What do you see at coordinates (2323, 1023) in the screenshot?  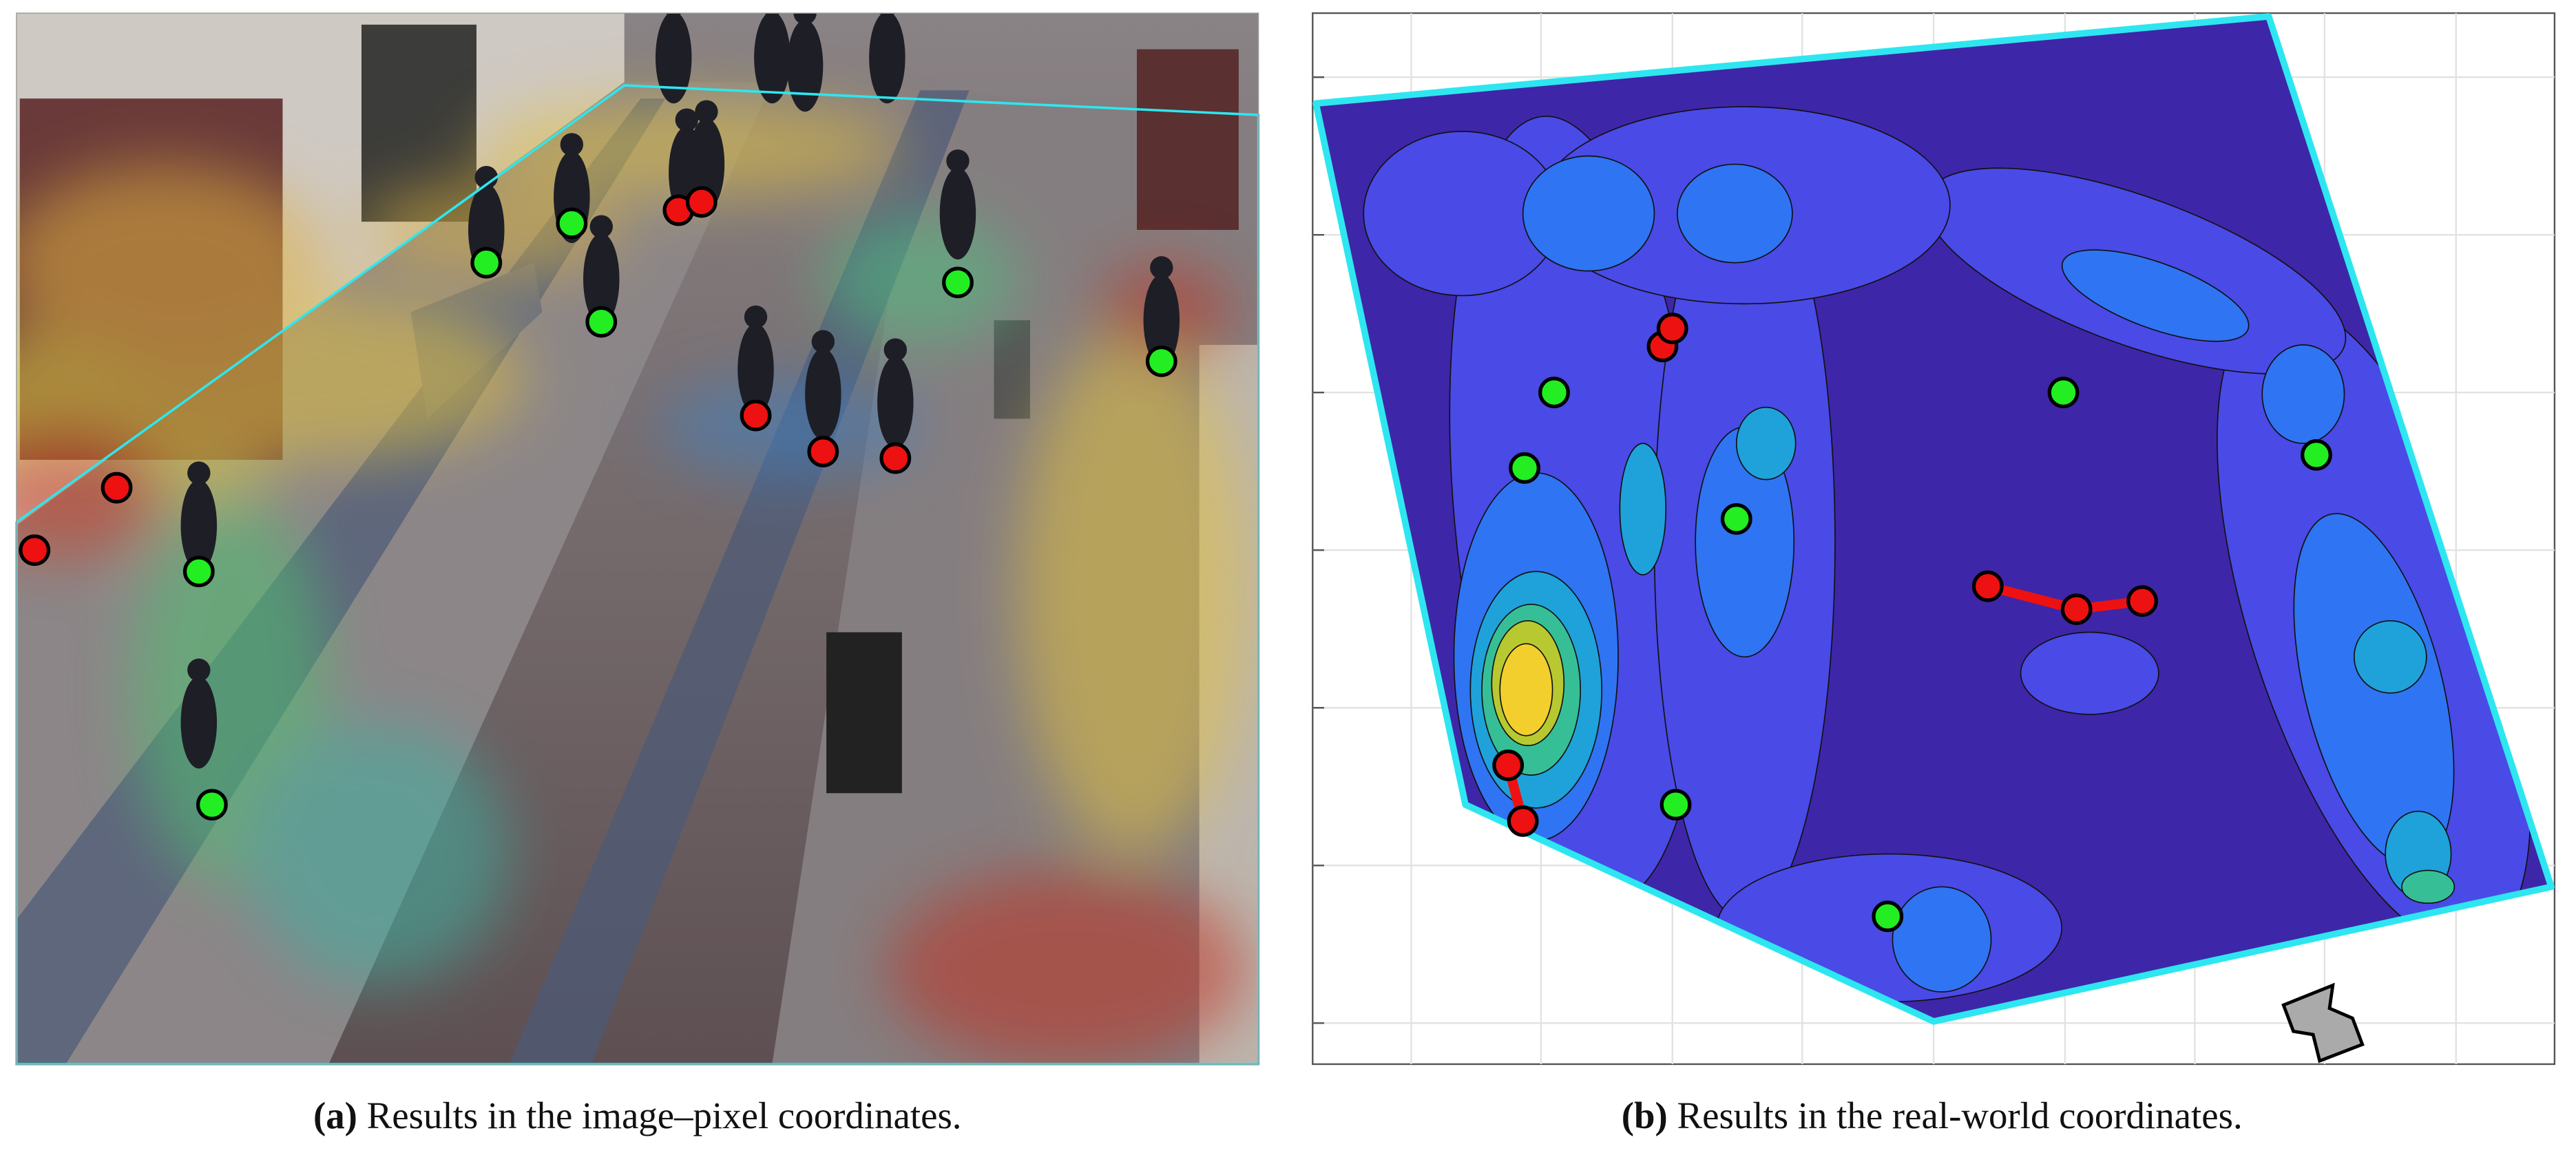 I see `camera-icon` at bounding box center [2323, 1023].